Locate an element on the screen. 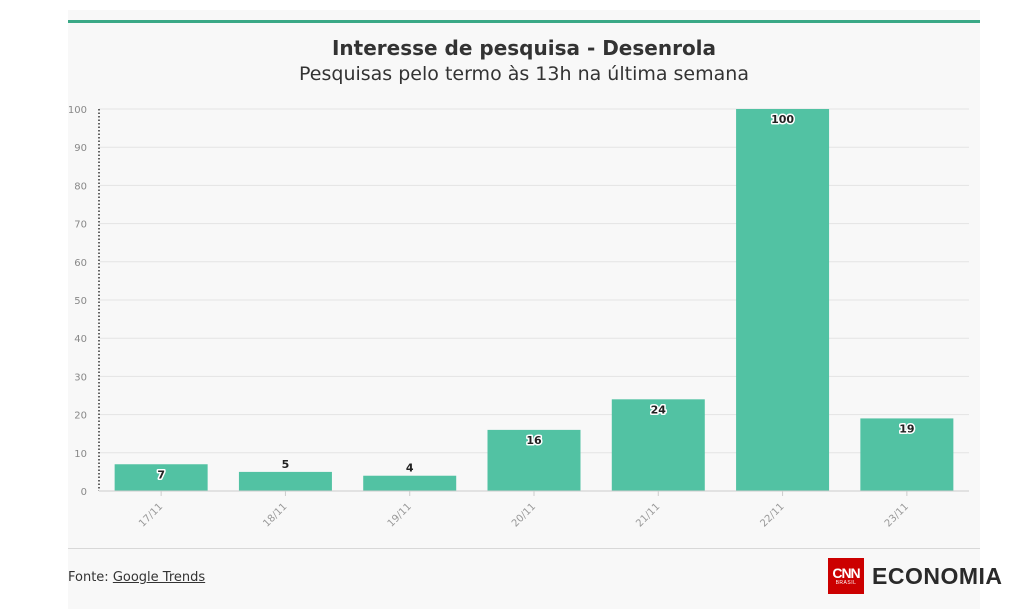  cnn-economia-logo: CNN BRASIL ECONOMIA is located at coordinates (915, 576).